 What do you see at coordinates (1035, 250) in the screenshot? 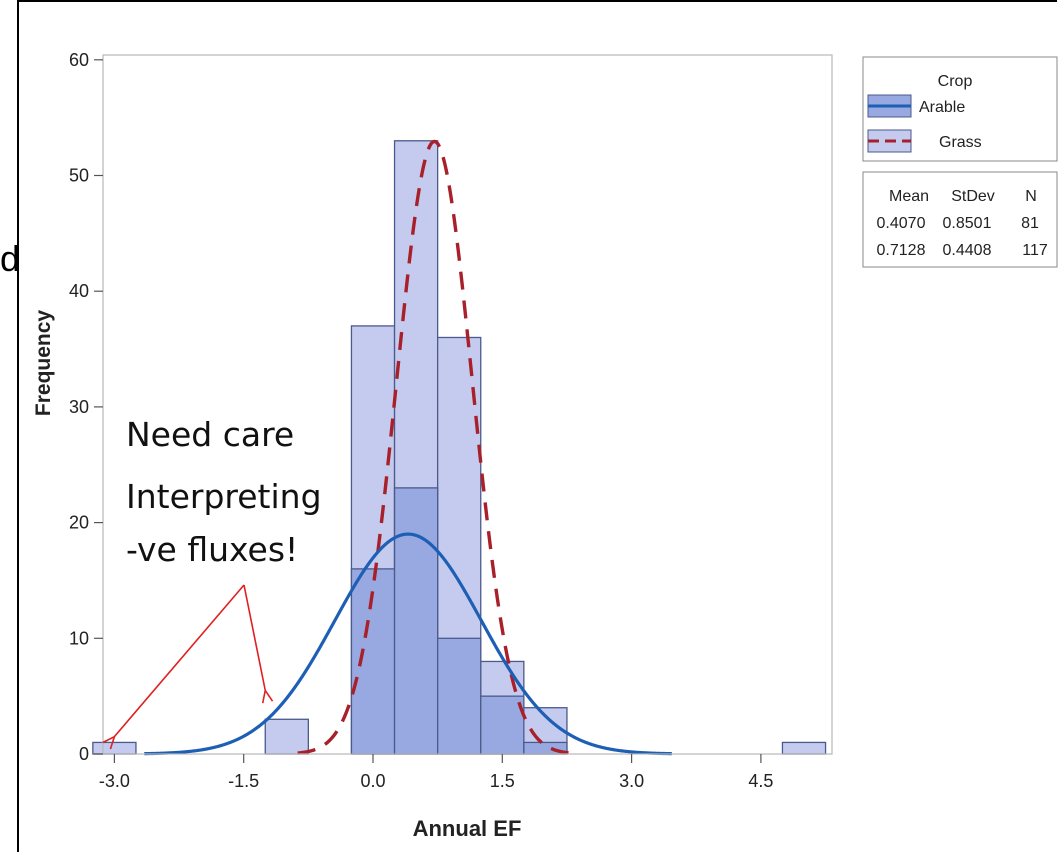
I see `stats-grass-n: 117` at bounding box center [1035, 250].